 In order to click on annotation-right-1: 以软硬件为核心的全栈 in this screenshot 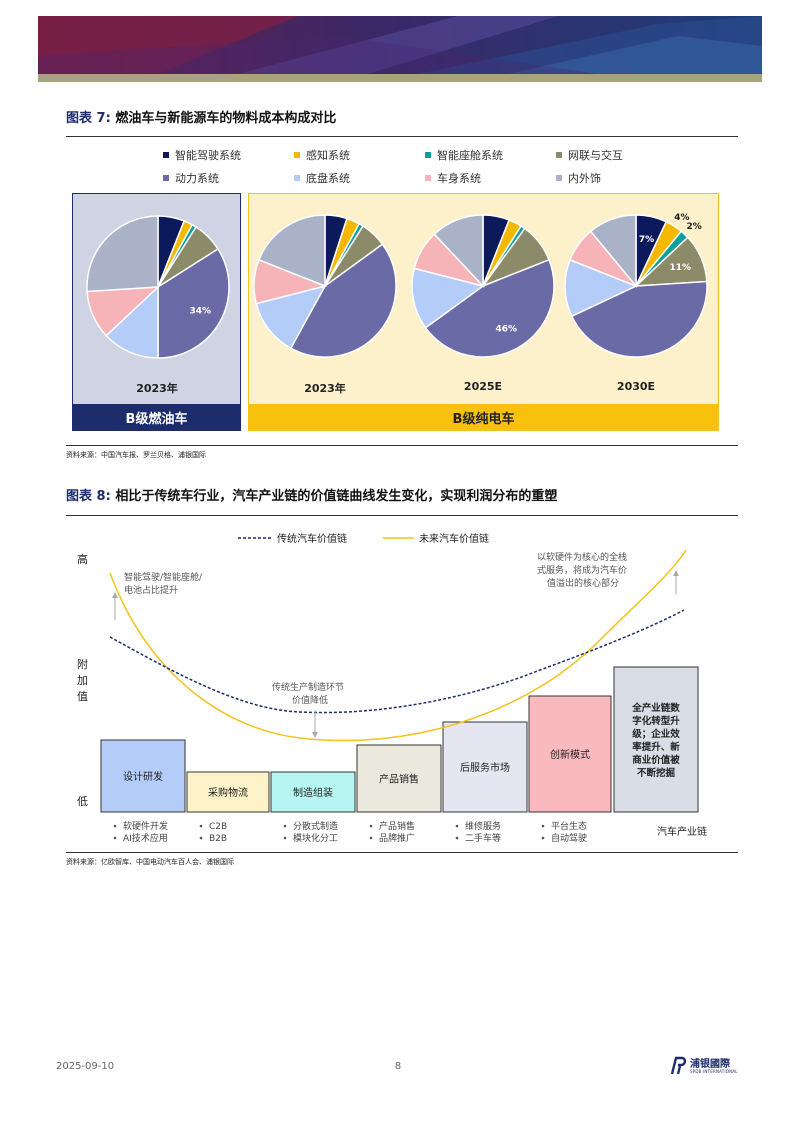, I will do `click(582, 557)`.